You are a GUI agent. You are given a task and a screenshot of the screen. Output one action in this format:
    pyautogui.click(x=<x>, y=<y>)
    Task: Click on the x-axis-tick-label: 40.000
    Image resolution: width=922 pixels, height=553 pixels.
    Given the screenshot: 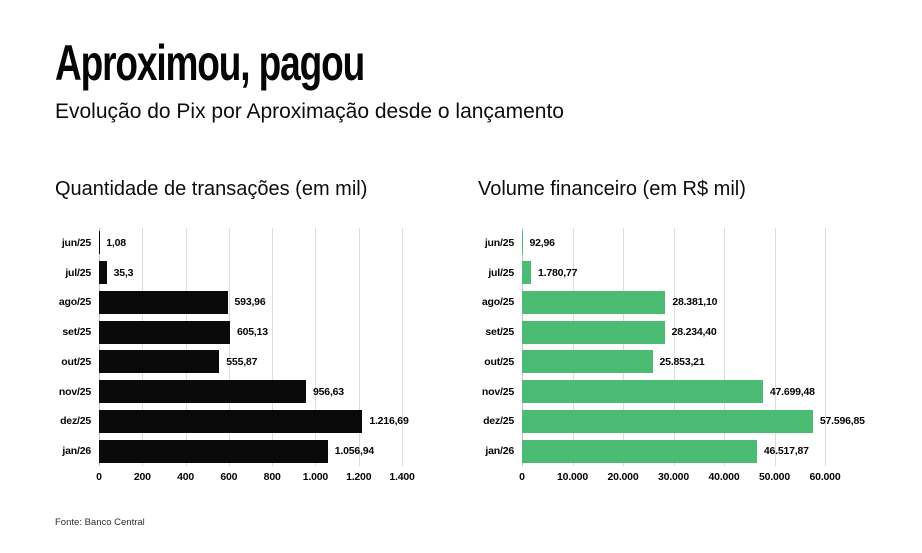 What is the action you would take?
    pyautogui.click(x=724, y=477)
    